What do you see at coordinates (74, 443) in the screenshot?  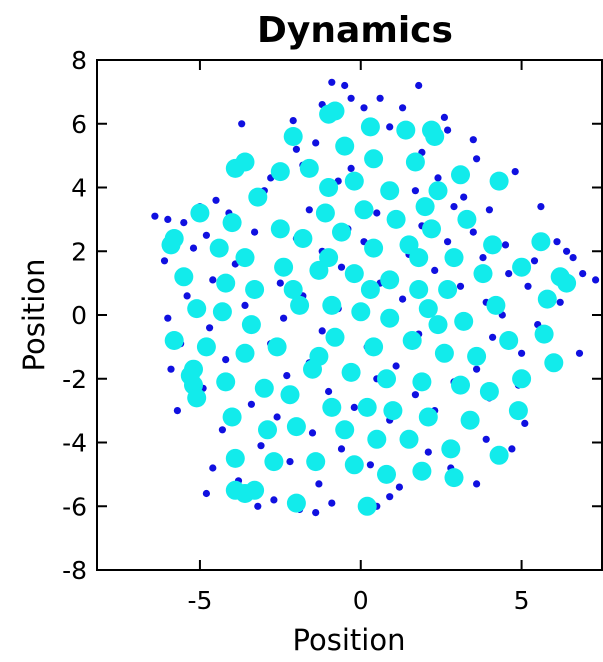 I see `y-tick-label: -4` at bounding box center [74, 443].